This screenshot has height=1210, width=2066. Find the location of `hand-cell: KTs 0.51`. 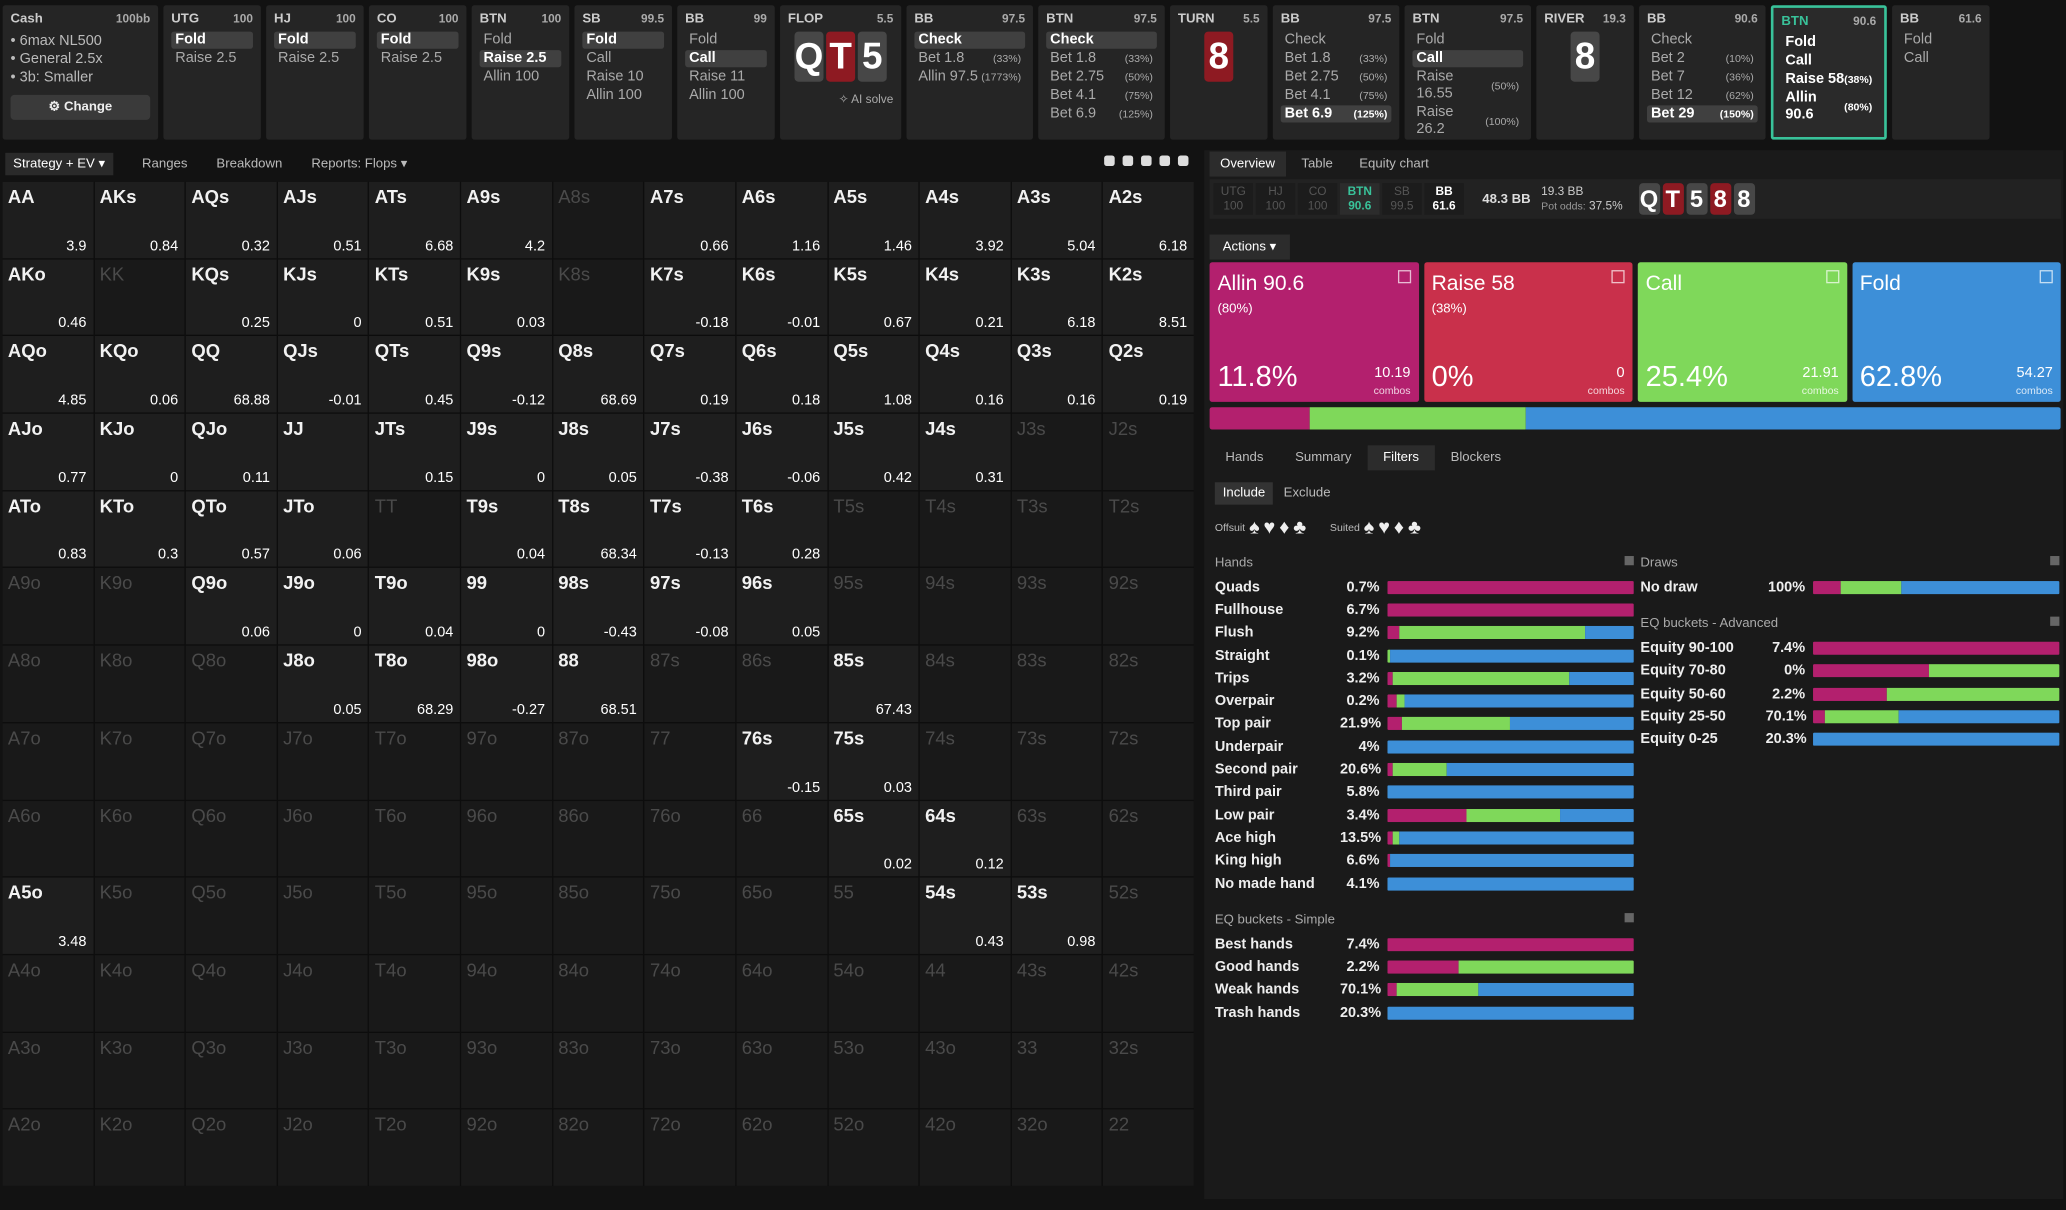

hand-cell: KTs 0.51 is located at coordinates (414, 297).